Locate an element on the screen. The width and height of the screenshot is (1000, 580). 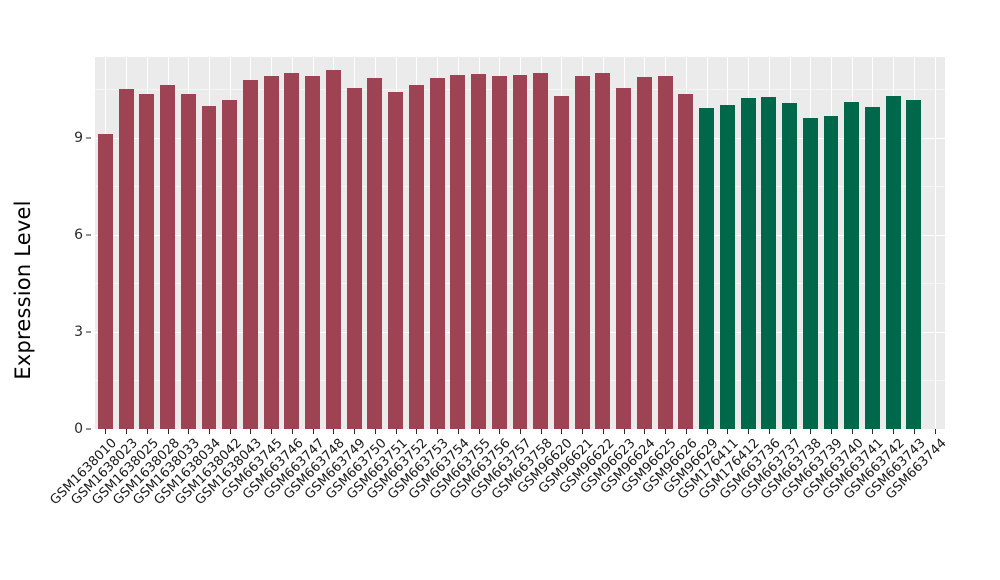
y-axis-tick-layer: 0 3 6 9 is located at coordinates (47, 290).